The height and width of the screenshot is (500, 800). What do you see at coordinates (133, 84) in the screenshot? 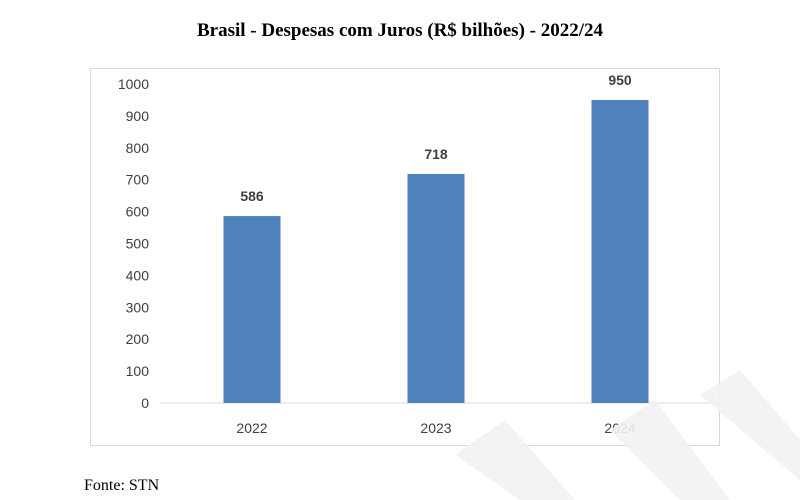
I see `y-tick-label: 1000` at bounding box center [133, 84].